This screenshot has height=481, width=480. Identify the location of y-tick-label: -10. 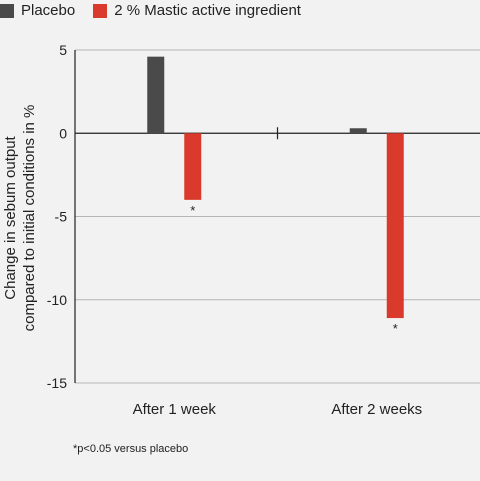
(57, 300).